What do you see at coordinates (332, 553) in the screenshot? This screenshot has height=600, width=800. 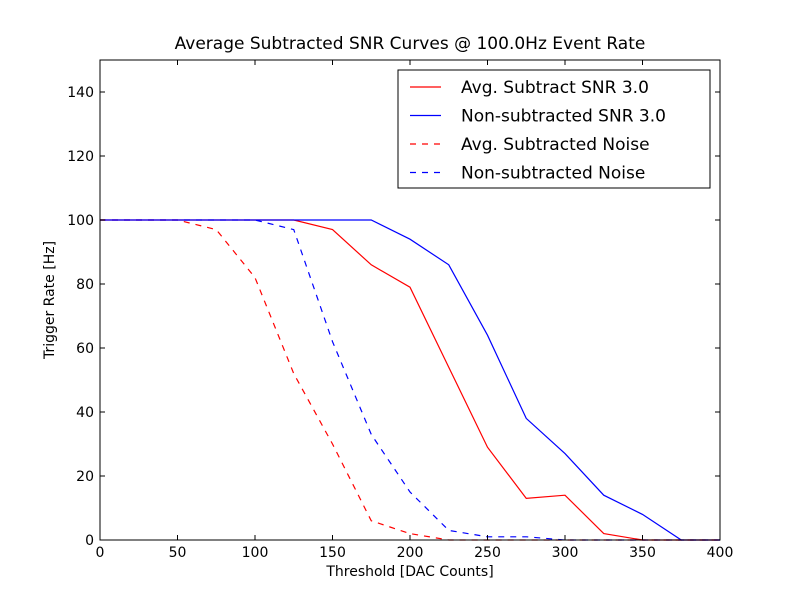 I see `x-tick-label: 150` at bounding box center [332, 553].